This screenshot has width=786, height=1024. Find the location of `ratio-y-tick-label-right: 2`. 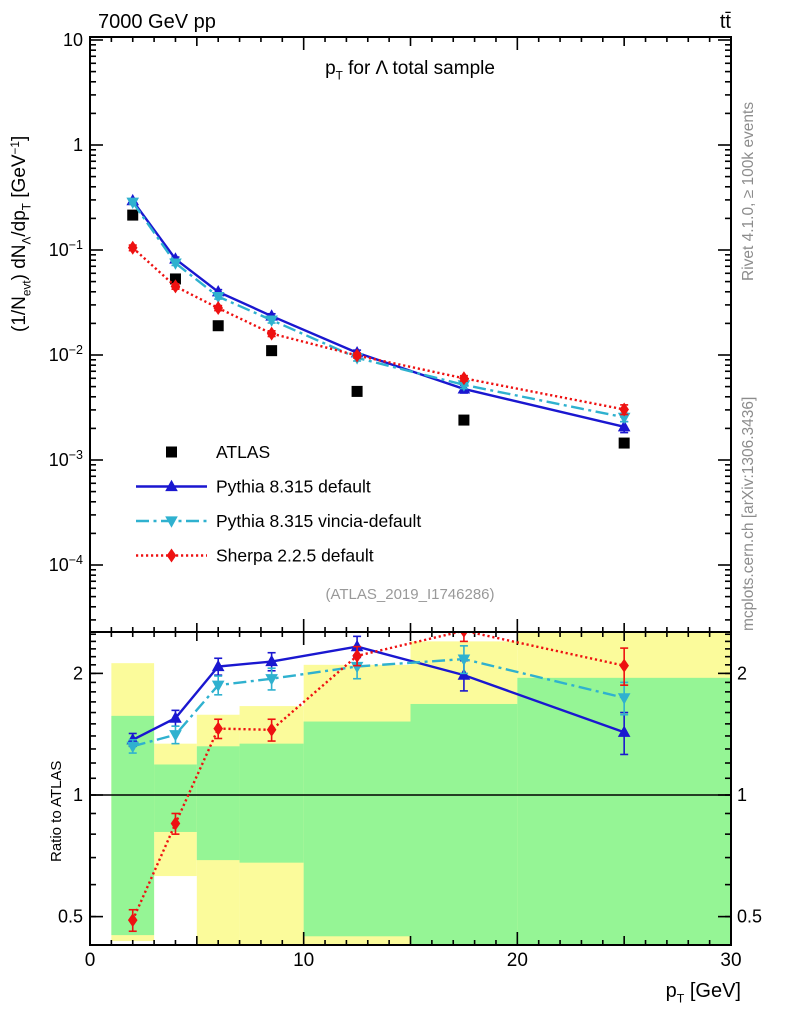

ratio-y-tick-label-right: 2 is located at coordinates (742, 673).